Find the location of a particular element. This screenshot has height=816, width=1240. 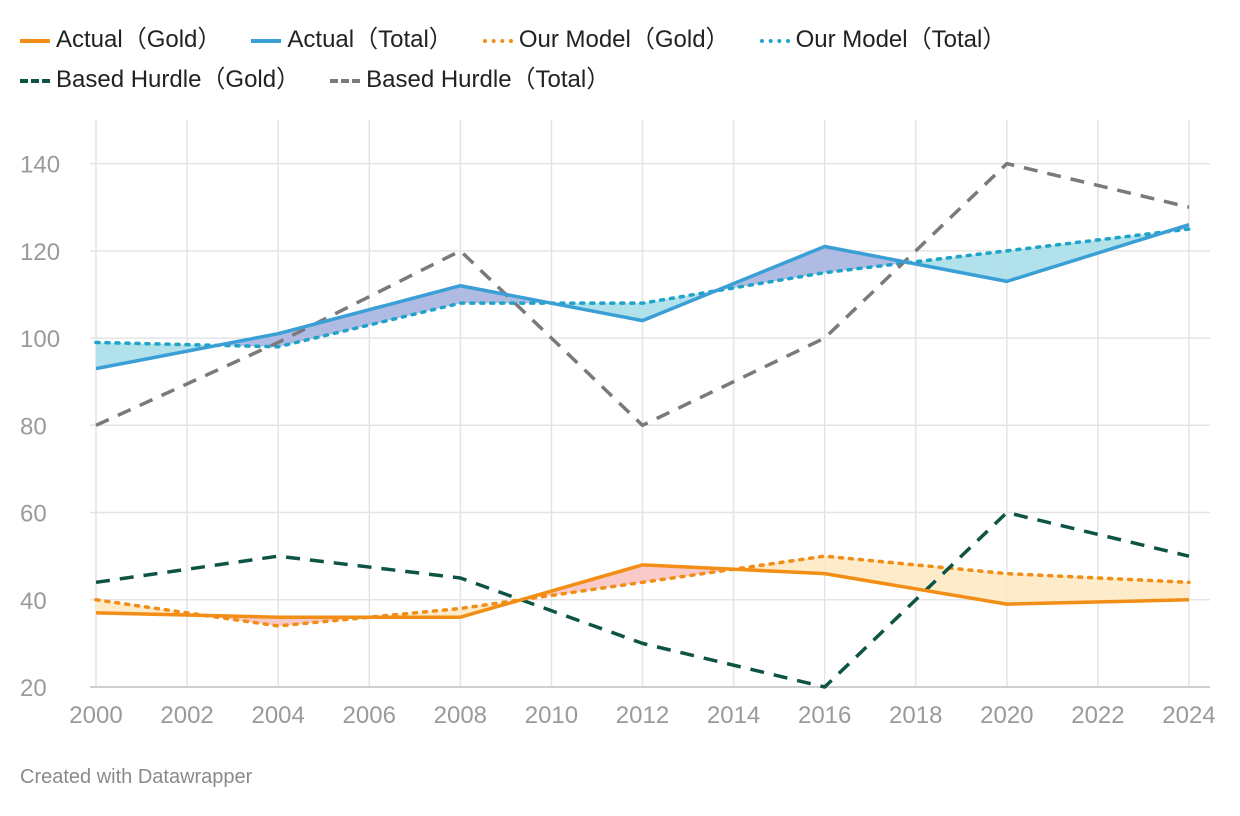

legend-item: Based Hurdle（Gold） is located at coordinates (160, 80).